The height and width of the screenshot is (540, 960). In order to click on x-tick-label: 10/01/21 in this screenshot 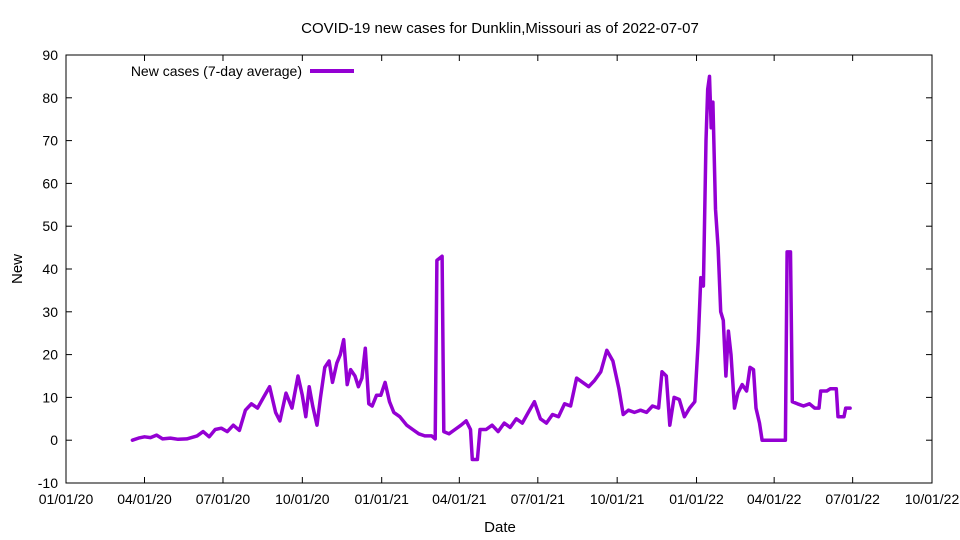, I will do `click(617, 499)`.